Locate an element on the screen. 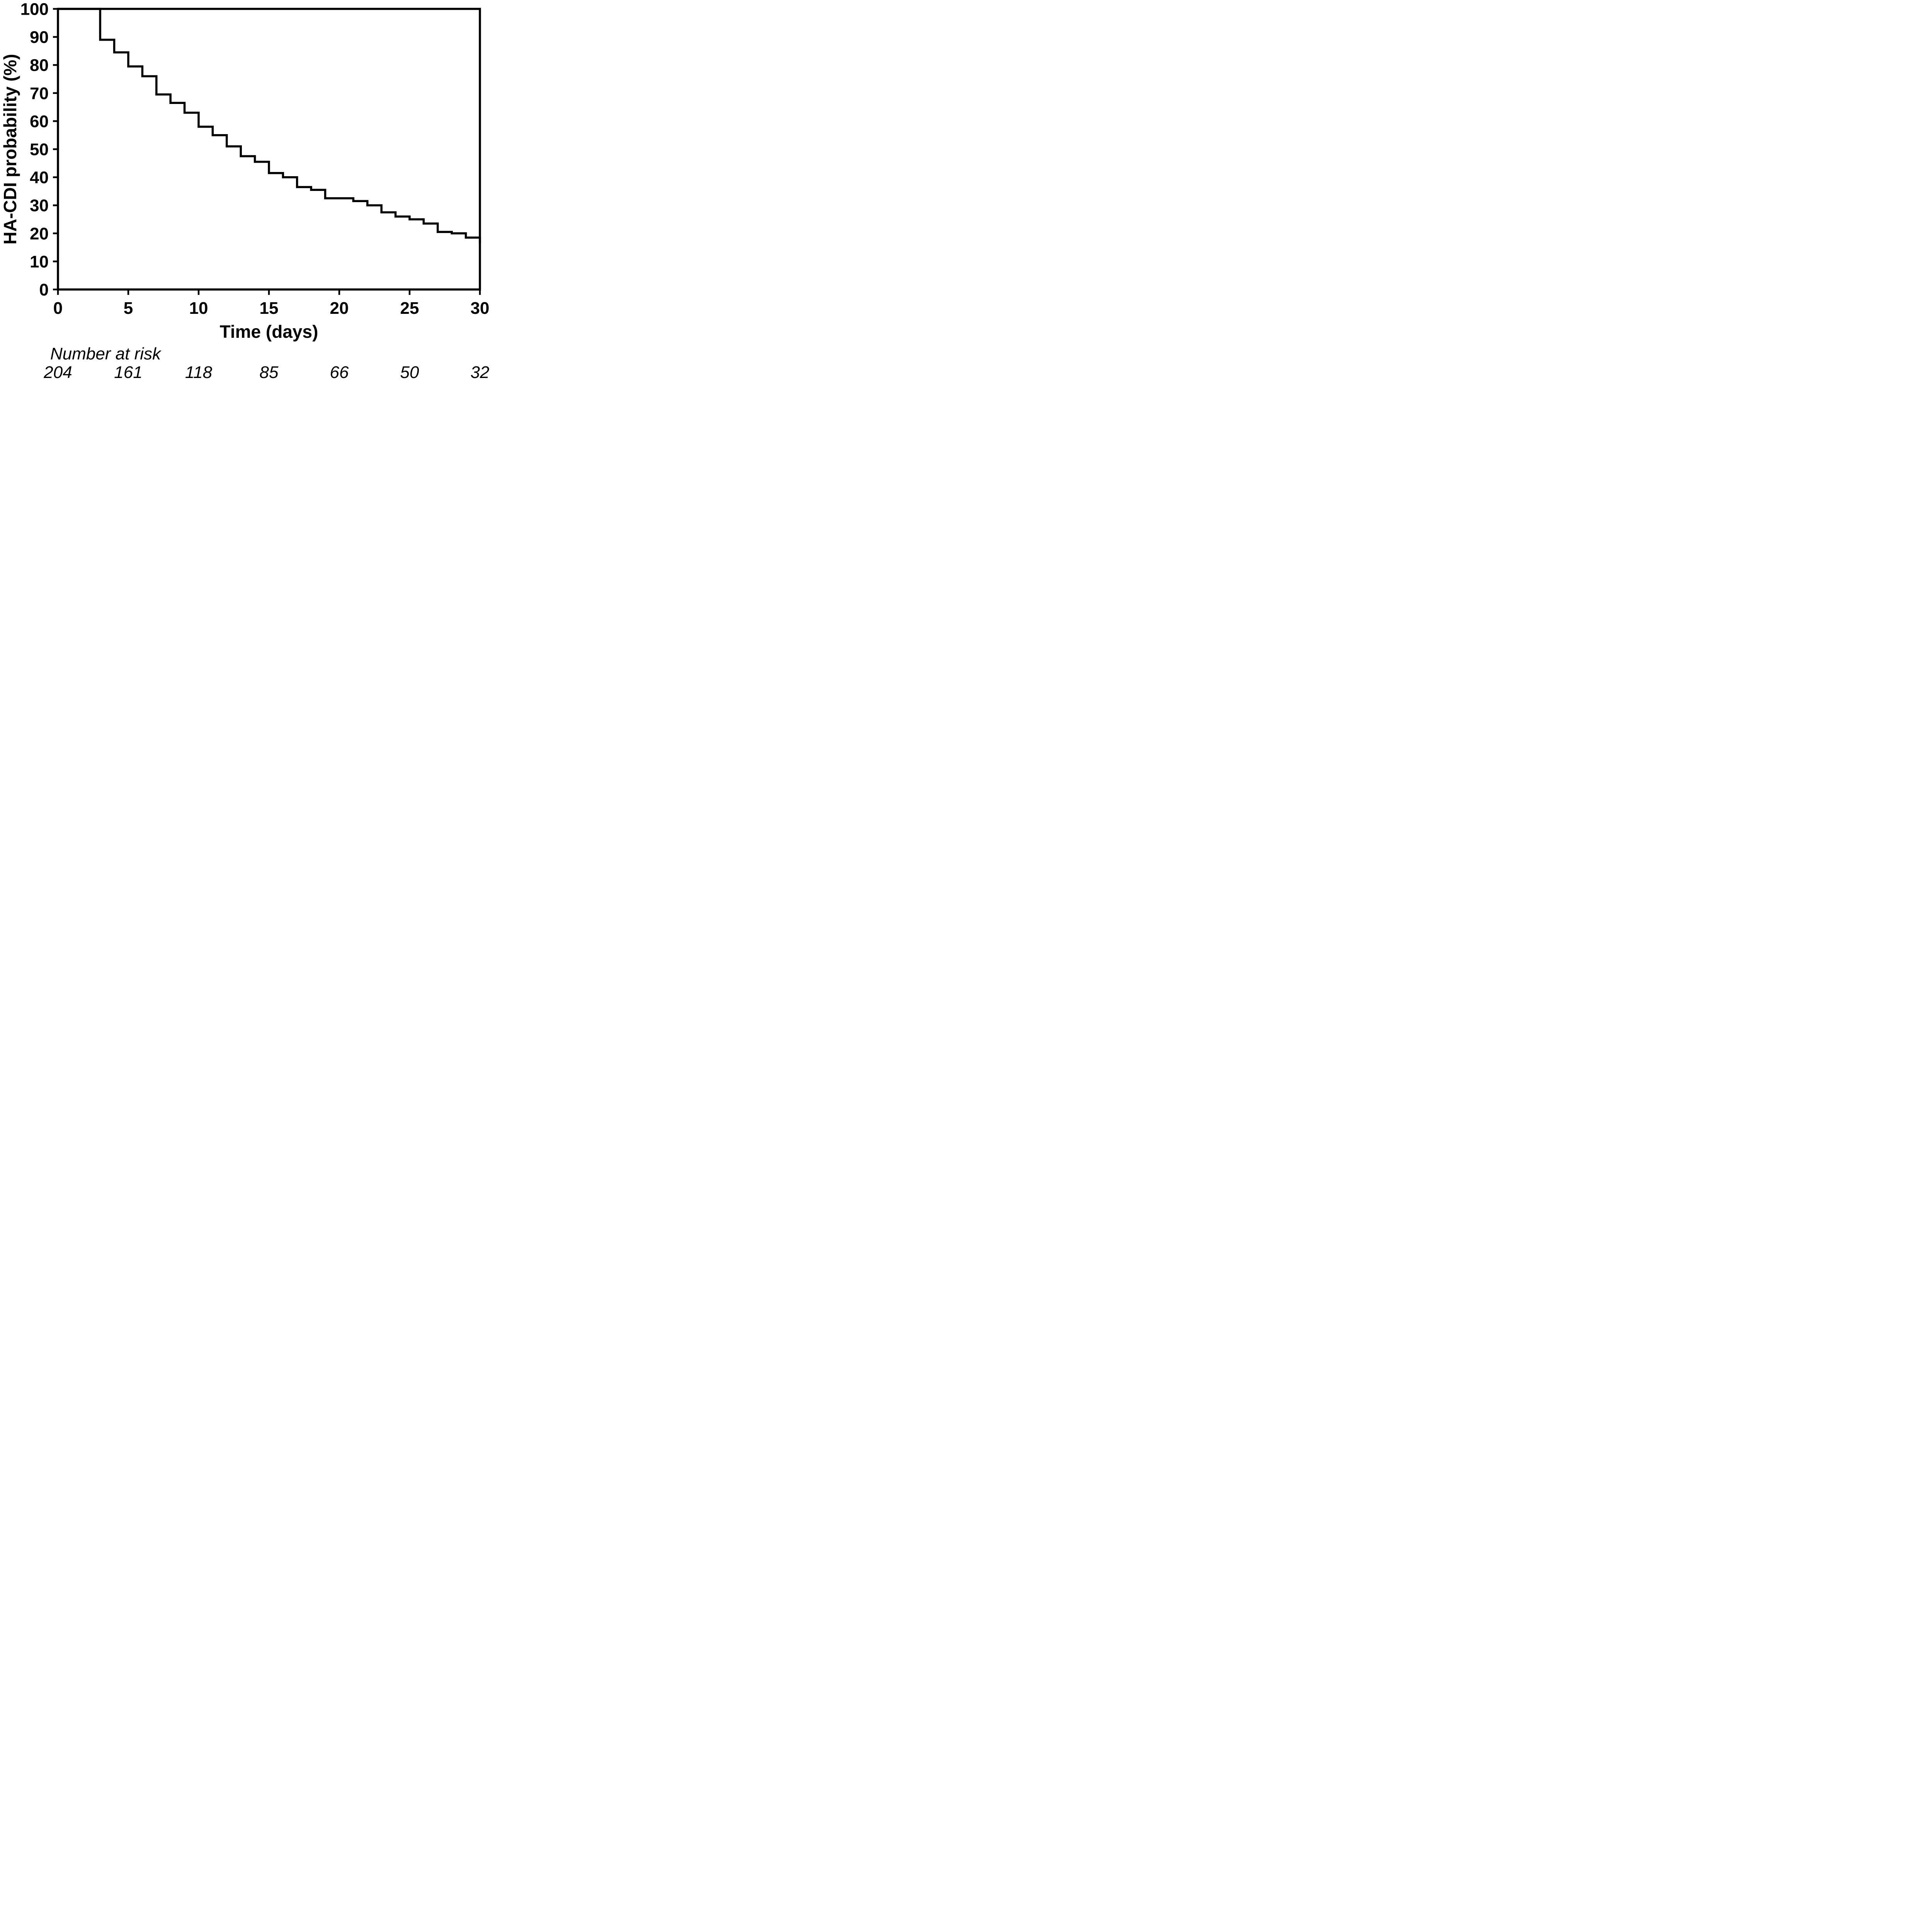  number-at-risk-label: Number at risk is located at coordinates (106, 353).